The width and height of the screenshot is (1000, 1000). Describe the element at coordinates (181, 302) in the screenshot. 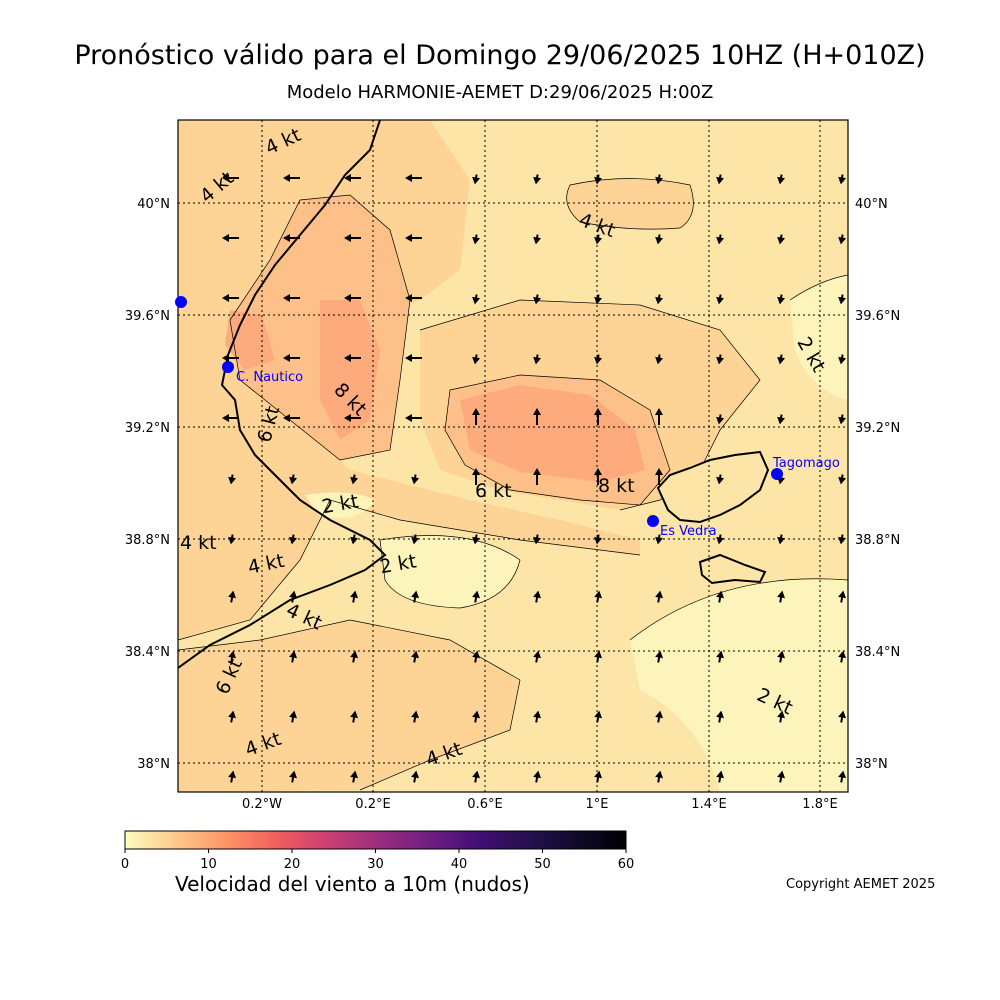

I see `place-marker-west` at that location.